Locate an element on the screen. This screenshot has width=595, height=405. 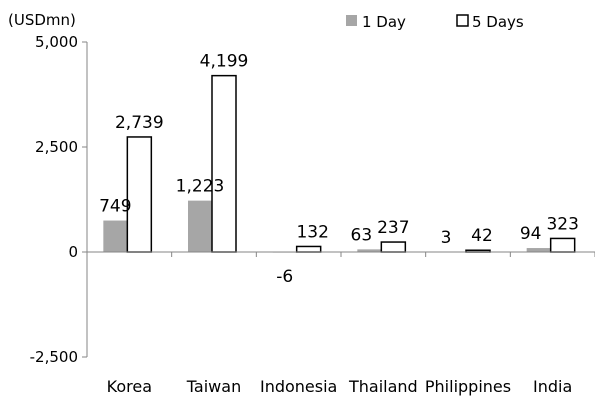
data-label-1-day: 1,223 is located at coordinates (200, 187).